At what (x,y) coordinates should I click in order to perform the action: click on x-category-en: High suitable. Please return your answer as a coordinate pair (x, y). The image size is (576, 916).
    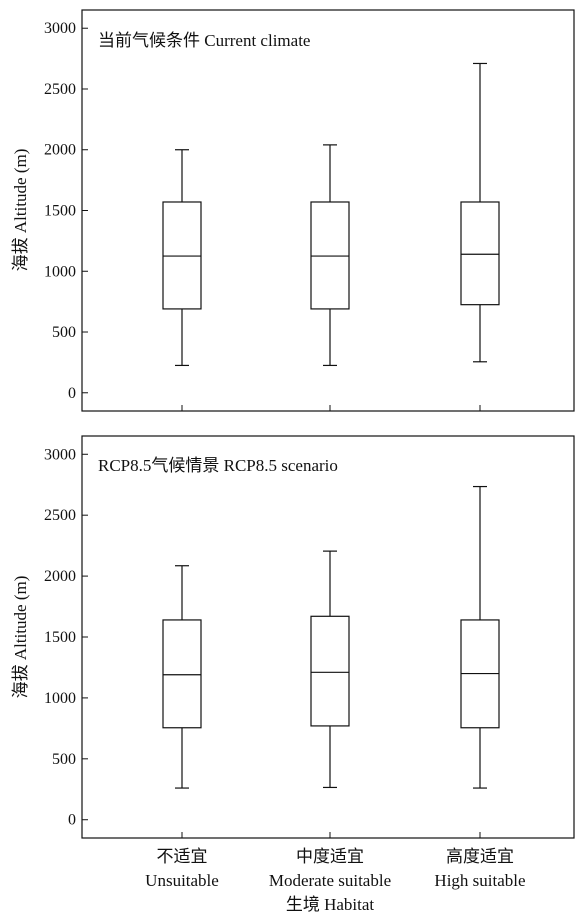
    Looking at the image, I should click on (479, 880).